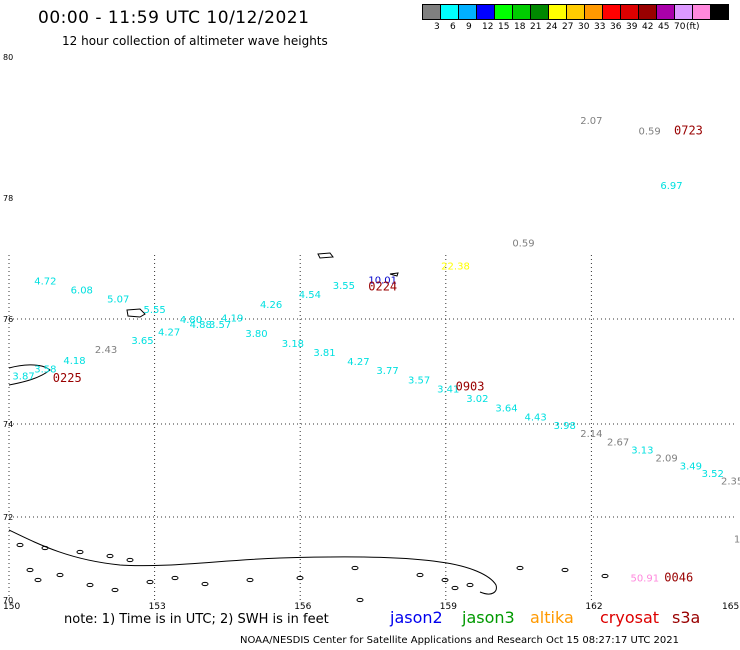 Image resolution: width=740 pixels, height=650 pixels. Describe the element at coordinates (565, 426) in the screenshot. I see `wave-height-value: 3.98` at that location.